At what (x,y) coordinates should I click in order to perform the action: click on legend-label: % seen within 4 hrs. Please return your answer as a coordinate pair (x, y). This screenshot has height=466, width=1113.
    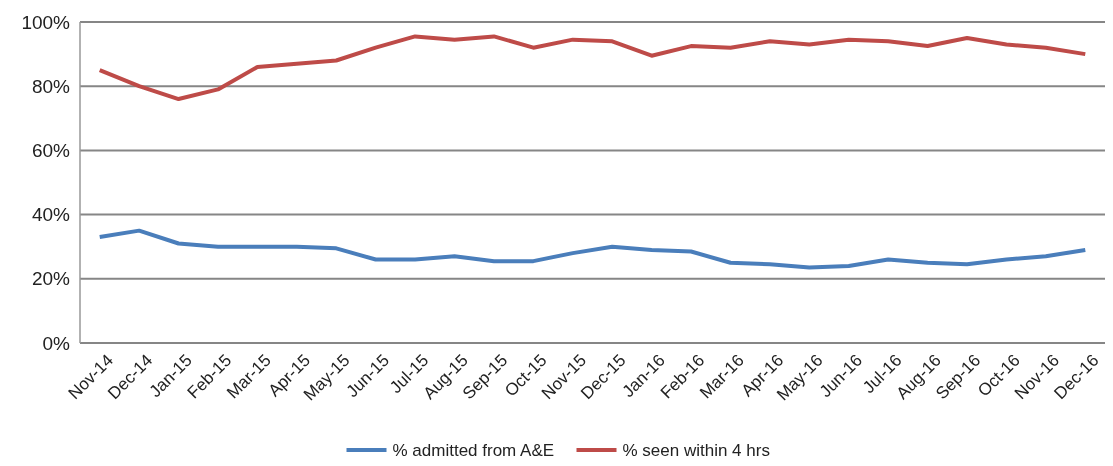
    Looking at the image, I should click on (696, 450).